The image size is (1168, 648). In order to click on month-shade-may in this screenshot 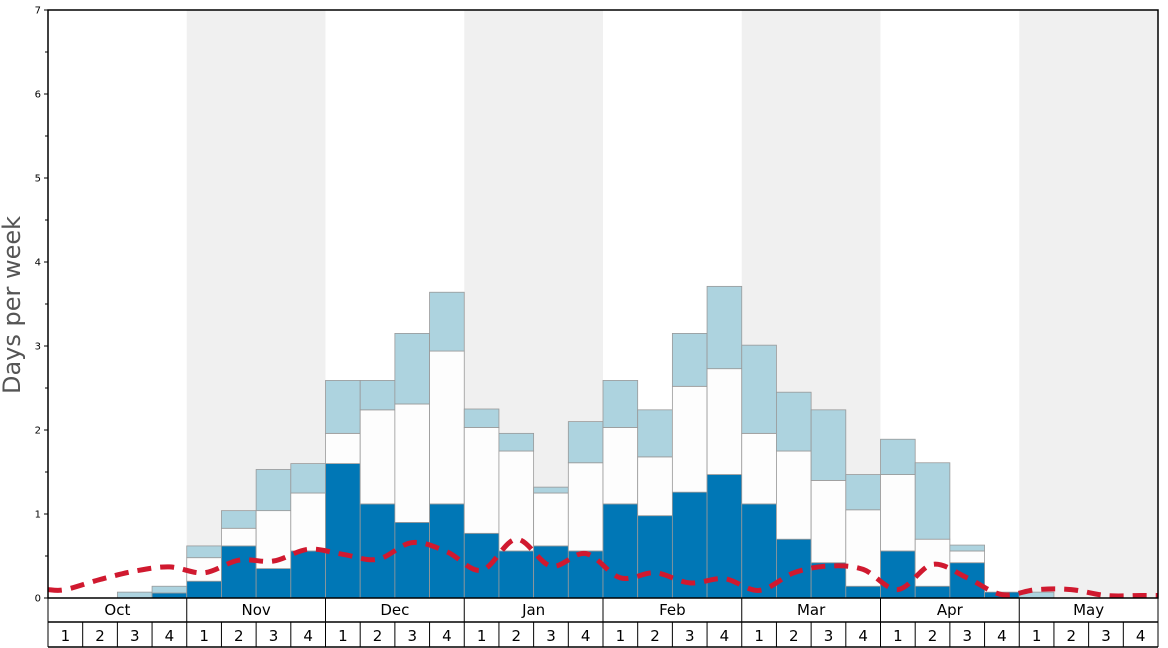, I will do `click(1088, 304)`.